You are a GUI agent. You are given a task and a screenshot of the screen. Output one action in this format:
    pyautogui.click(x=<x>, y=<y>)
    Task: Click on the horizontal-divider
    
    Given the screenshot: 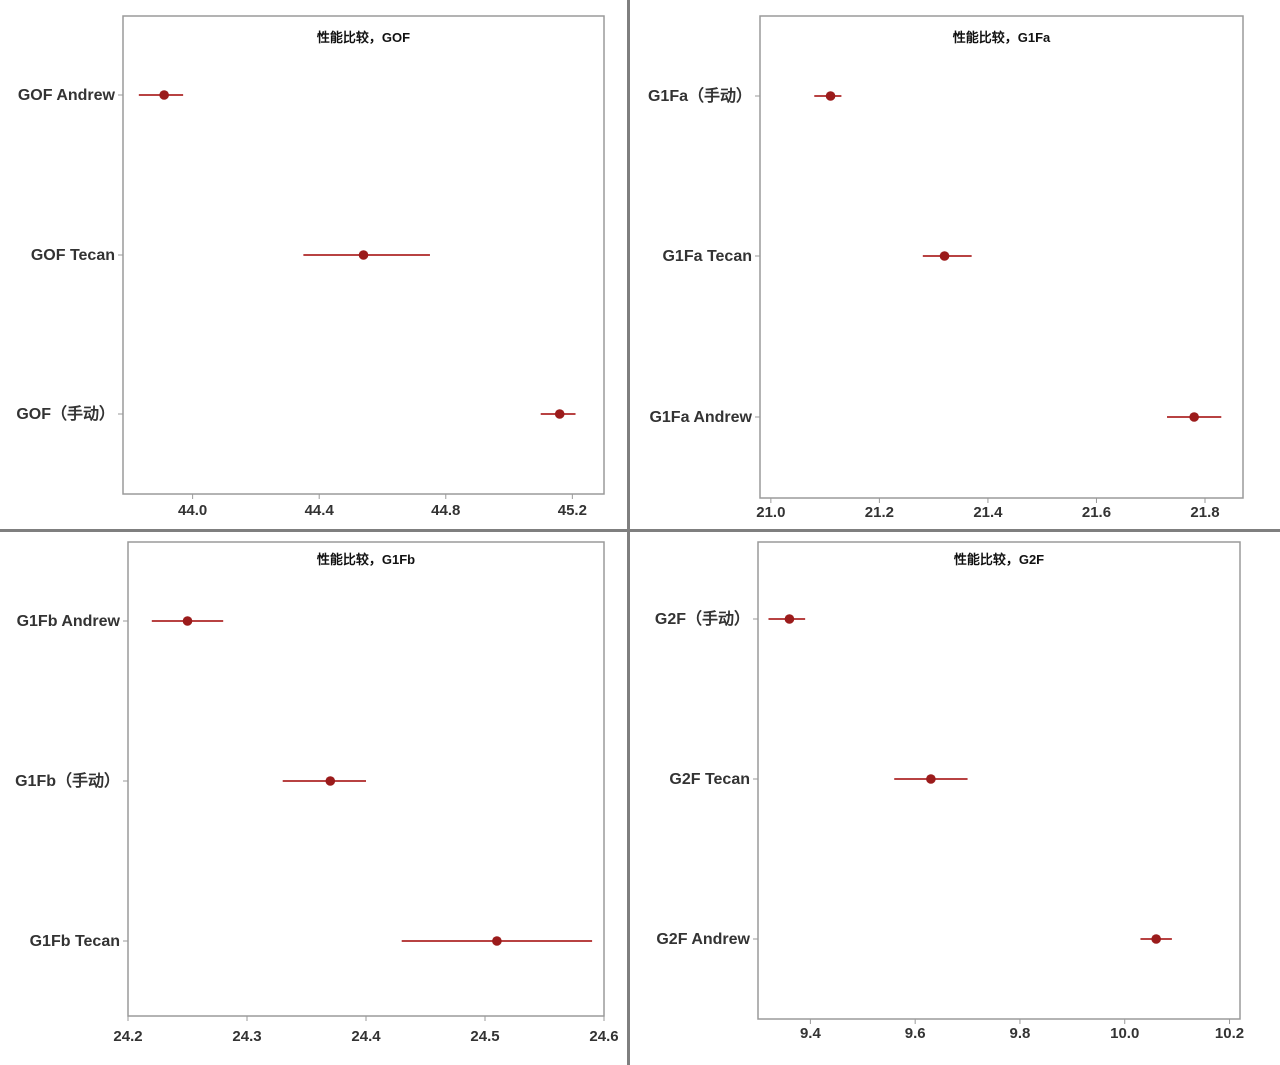 What is the action you would take?
    pyautogui.click(x=640, y=530)
    